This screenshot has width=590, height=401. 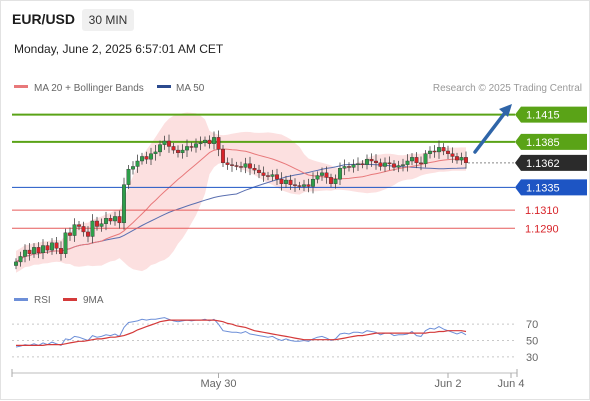 I want to click on ma50-legend-label: MA 50, so click(x=190, y=88).